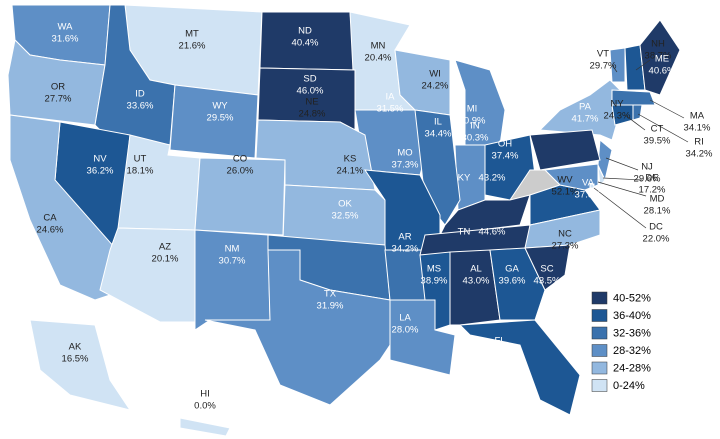 This screenshot has width=720, height=439. Describe the element at coordinates (50, 218) in the screenshot. I see `state-label: CA` at that location.